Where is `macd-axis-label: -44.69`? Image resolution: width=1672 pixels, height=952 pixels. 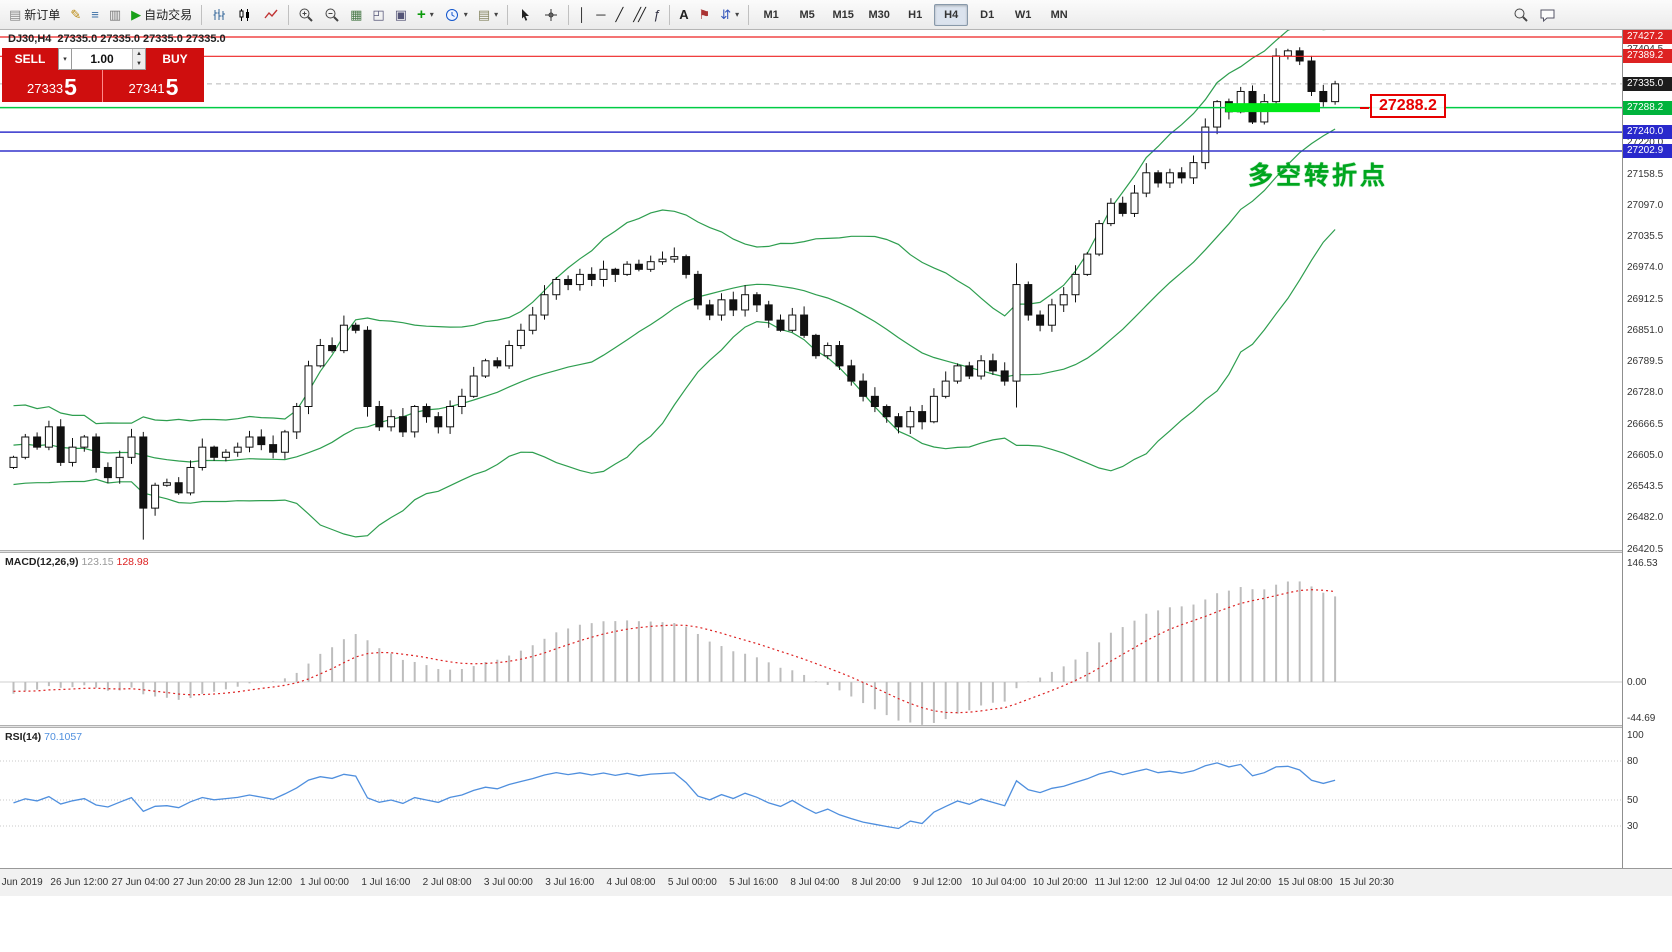 macd-axis-label: -44.69 is located at coordinates (1641, 719).